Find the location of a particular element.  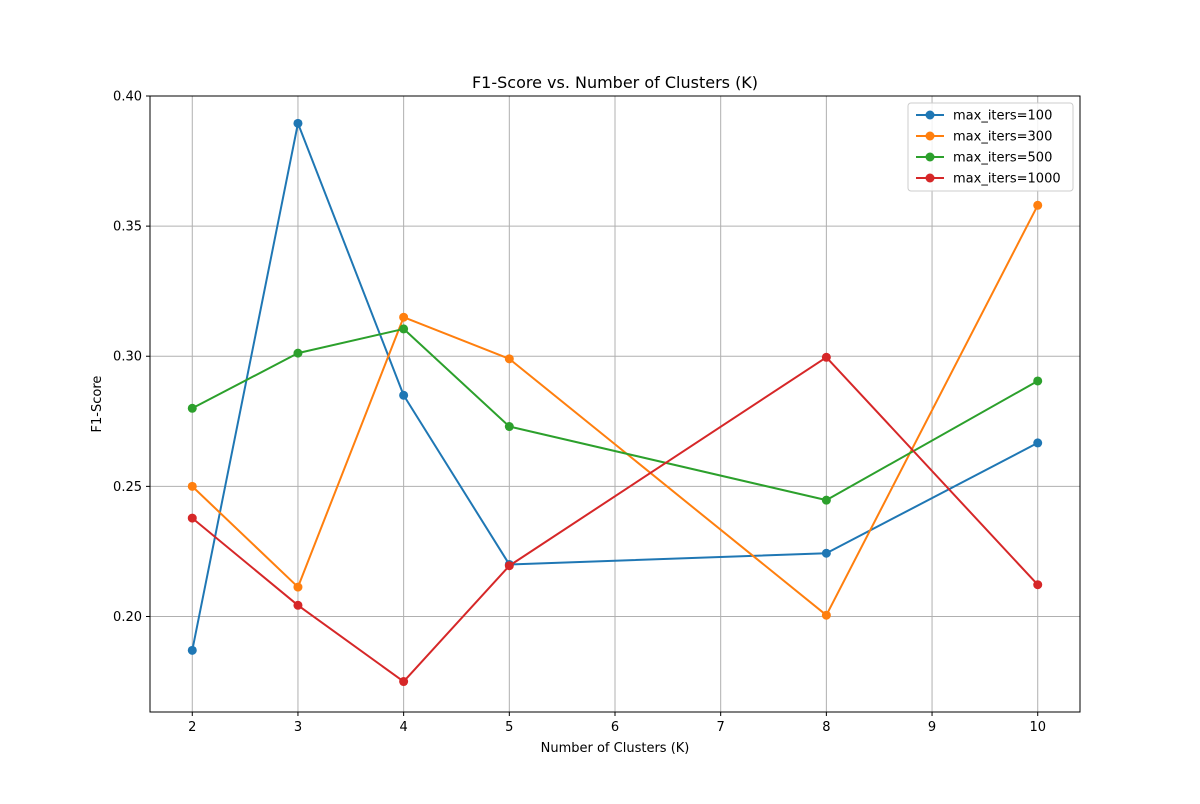

legend-box is located at coordinates (990, 147).